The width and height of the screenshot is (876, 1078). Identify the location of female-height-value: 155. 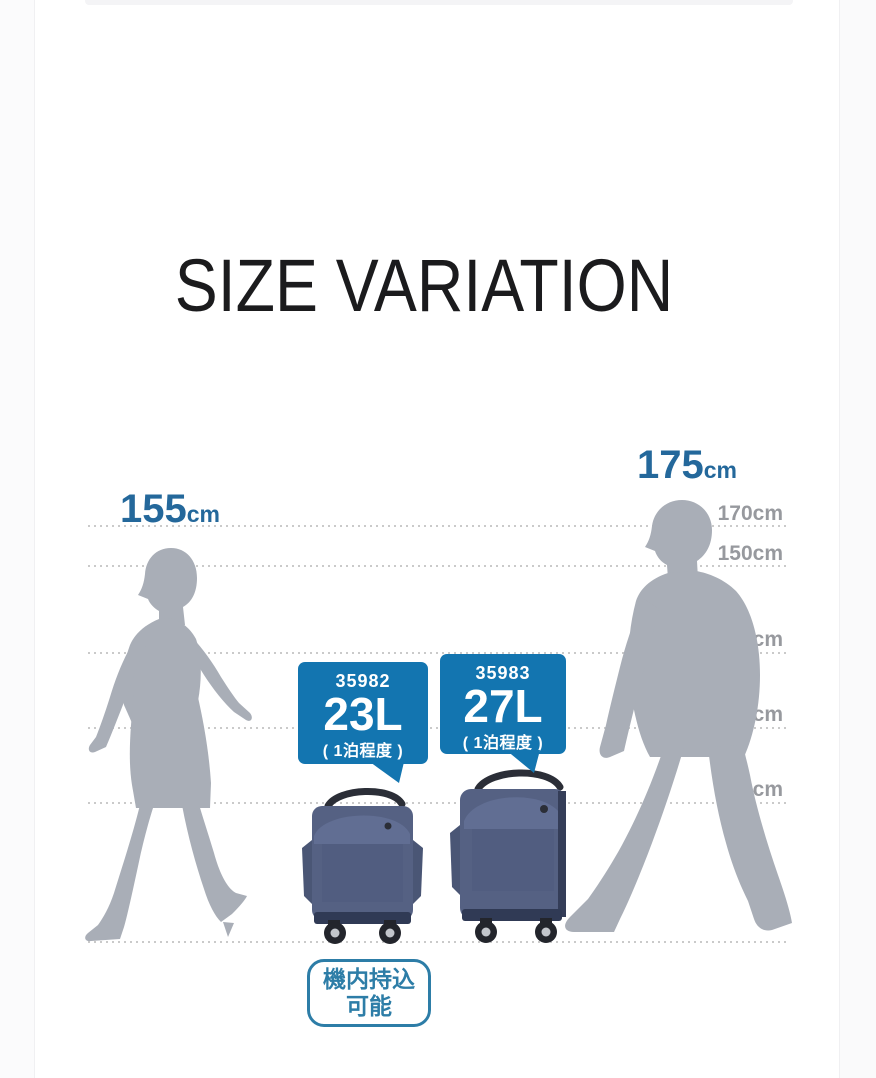
(153, 509).